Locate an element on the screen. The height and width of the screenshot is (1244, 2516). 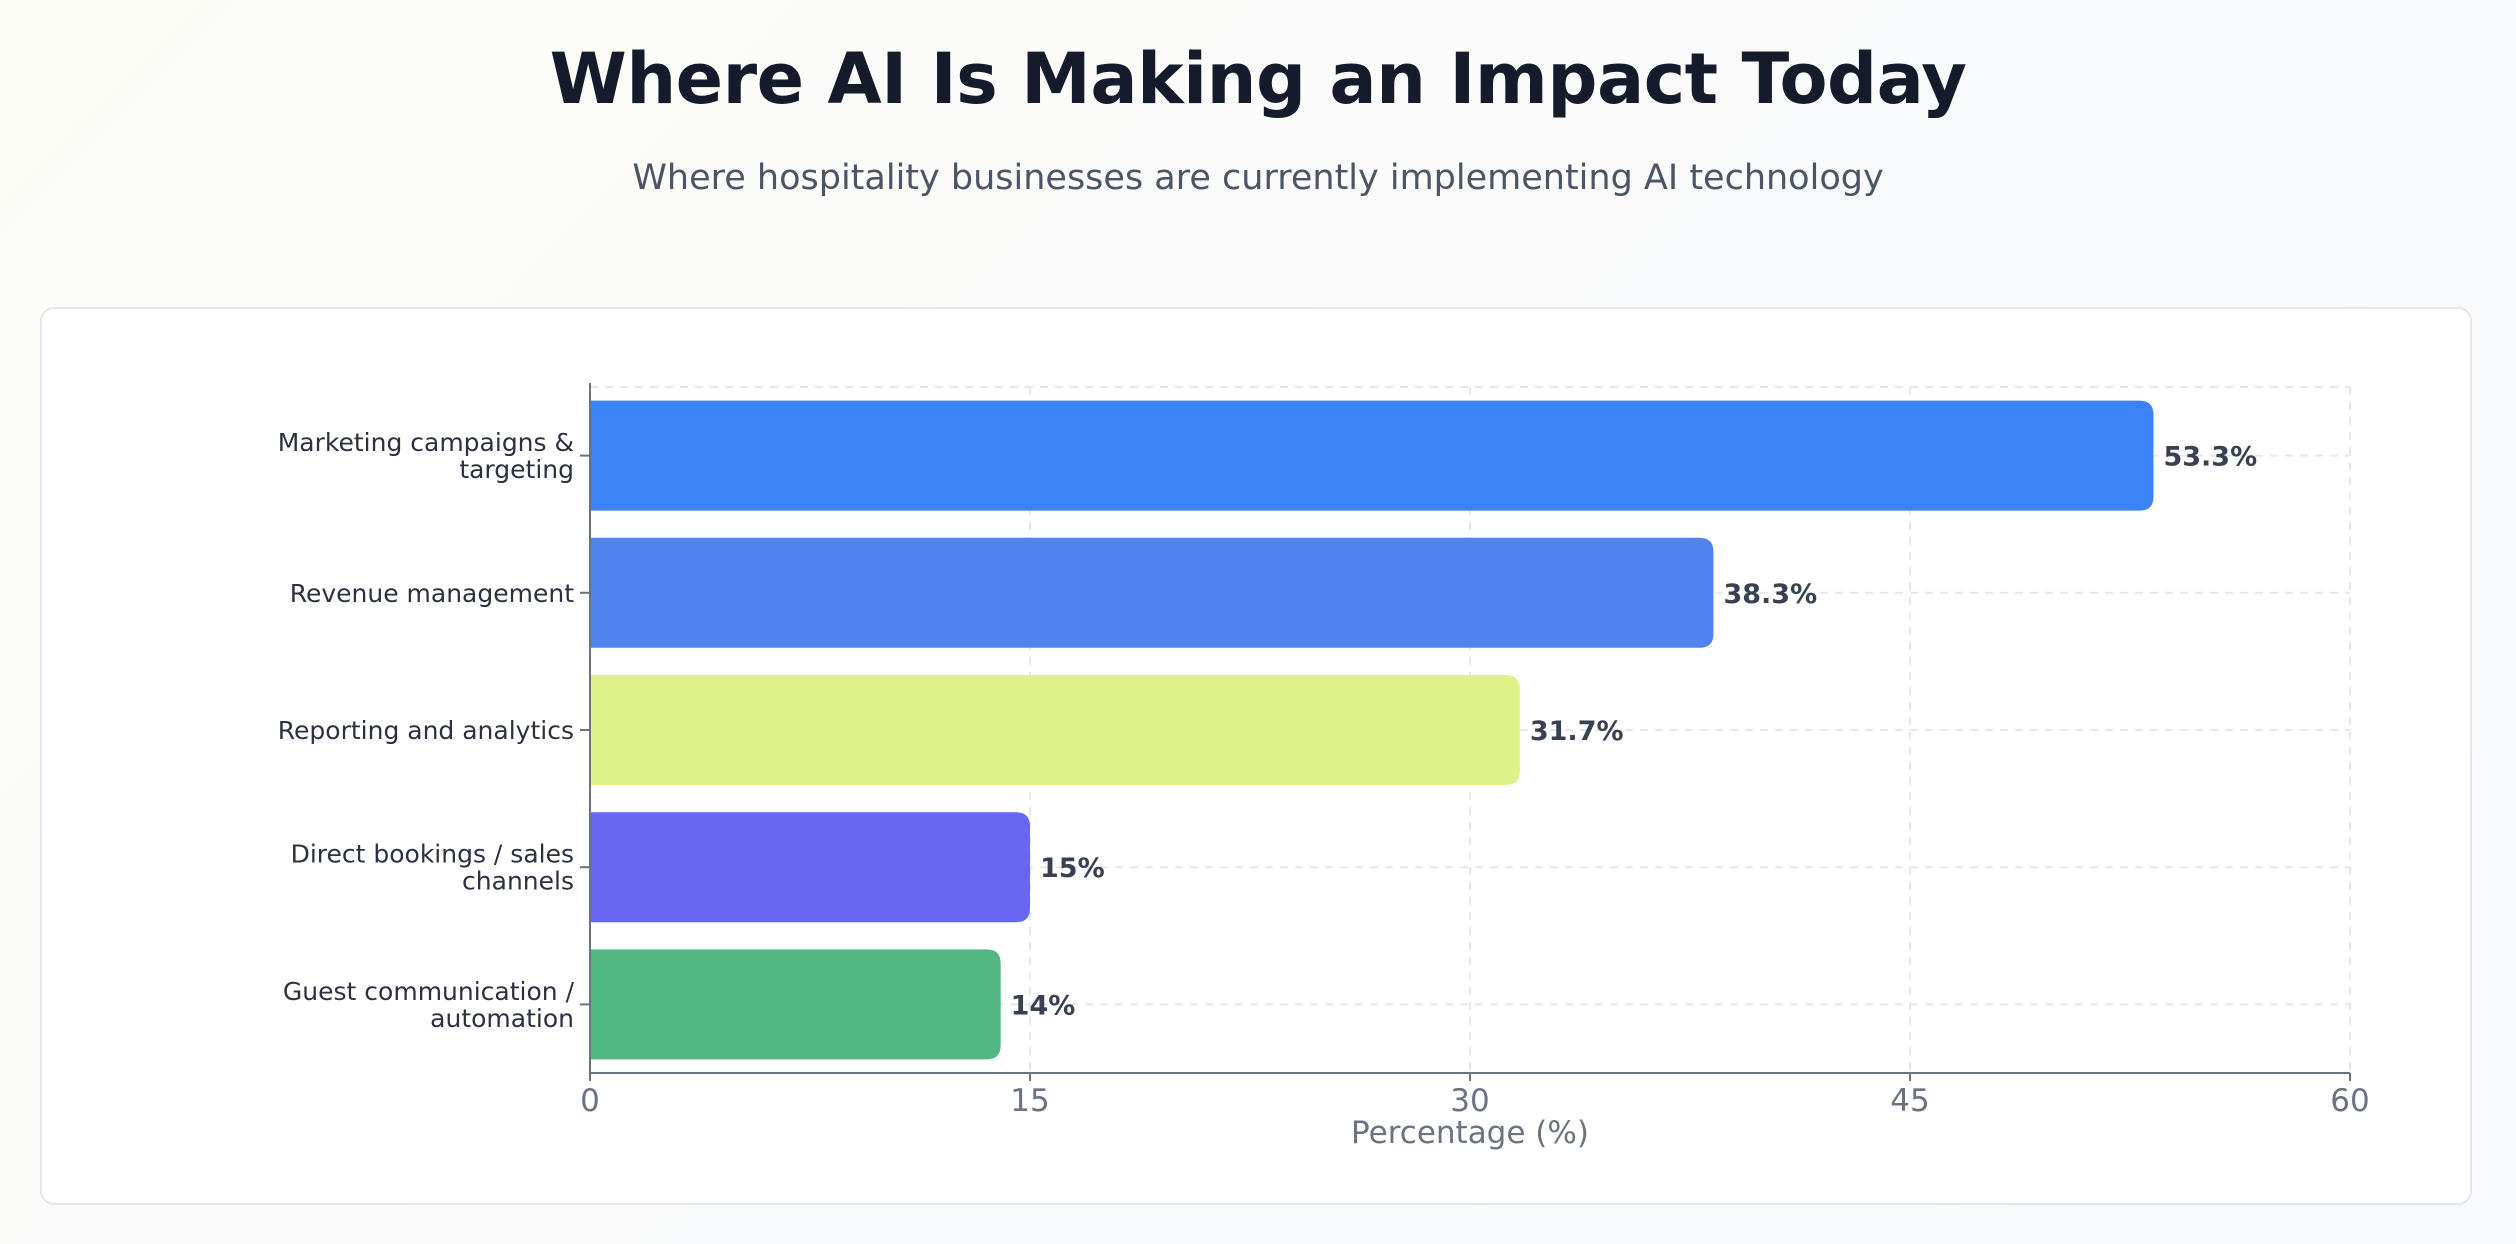
bar-value-label: 15% is located at coordinates (1072, 868).